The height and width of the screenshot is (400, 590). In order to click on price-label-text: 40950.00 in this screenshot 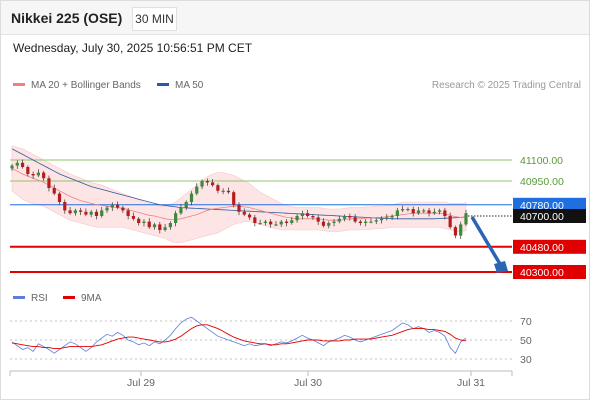, I will do `click(542, 182)`.